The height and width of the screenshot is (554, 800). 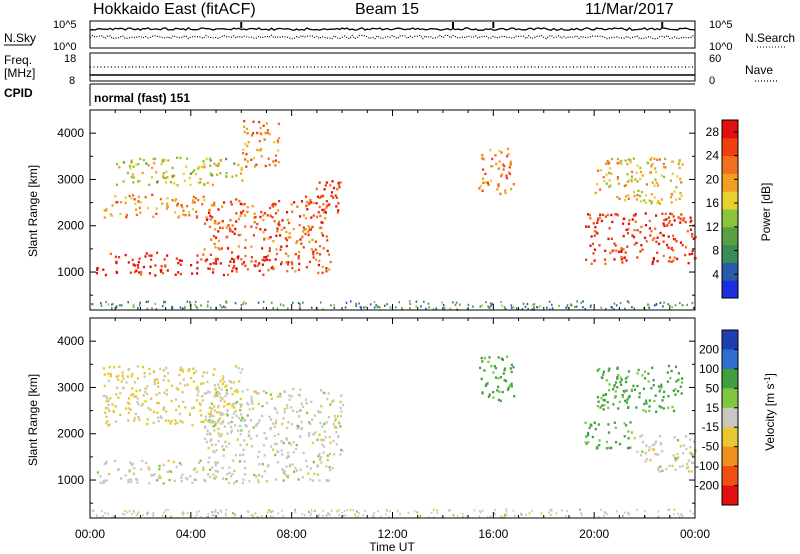 What do you see at coordinates (594, 534) in the screenshot?
I see `time-tick-label: 20:00` at bounding box center [594, 534].